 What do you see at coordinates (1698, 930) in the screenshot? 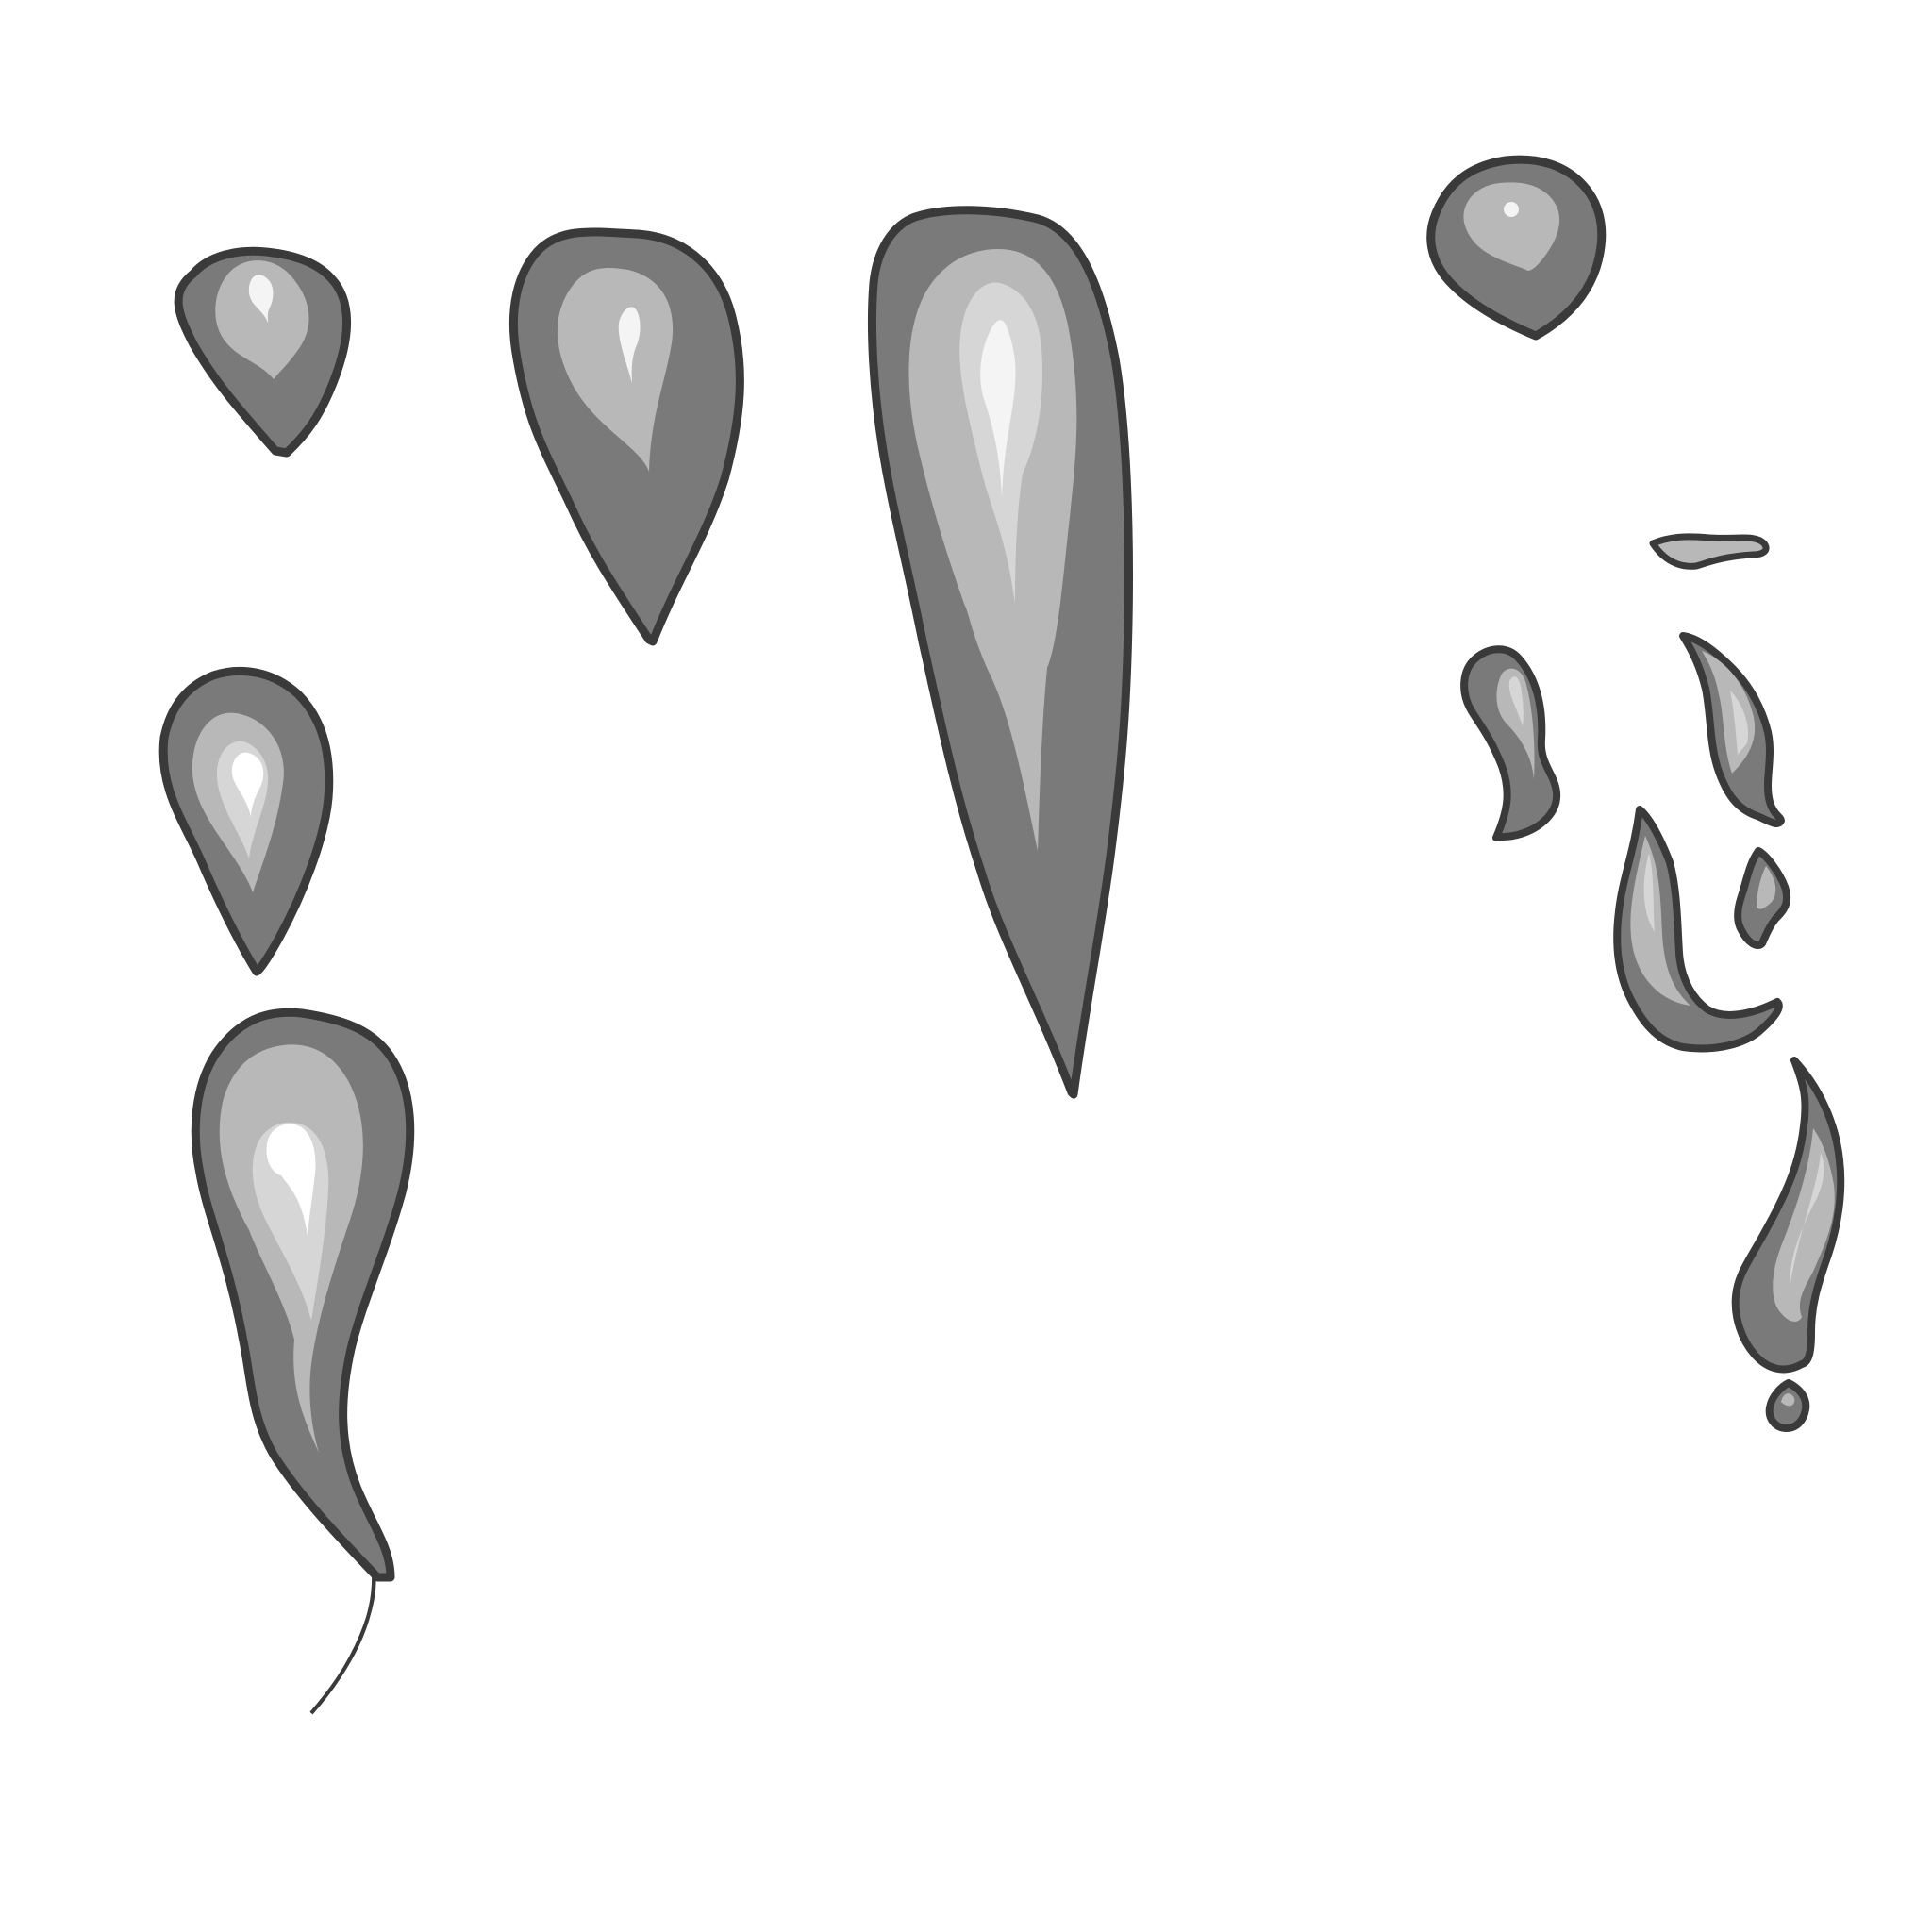
I see `hook-splash-sprite` at bounding box center [1698, 930].